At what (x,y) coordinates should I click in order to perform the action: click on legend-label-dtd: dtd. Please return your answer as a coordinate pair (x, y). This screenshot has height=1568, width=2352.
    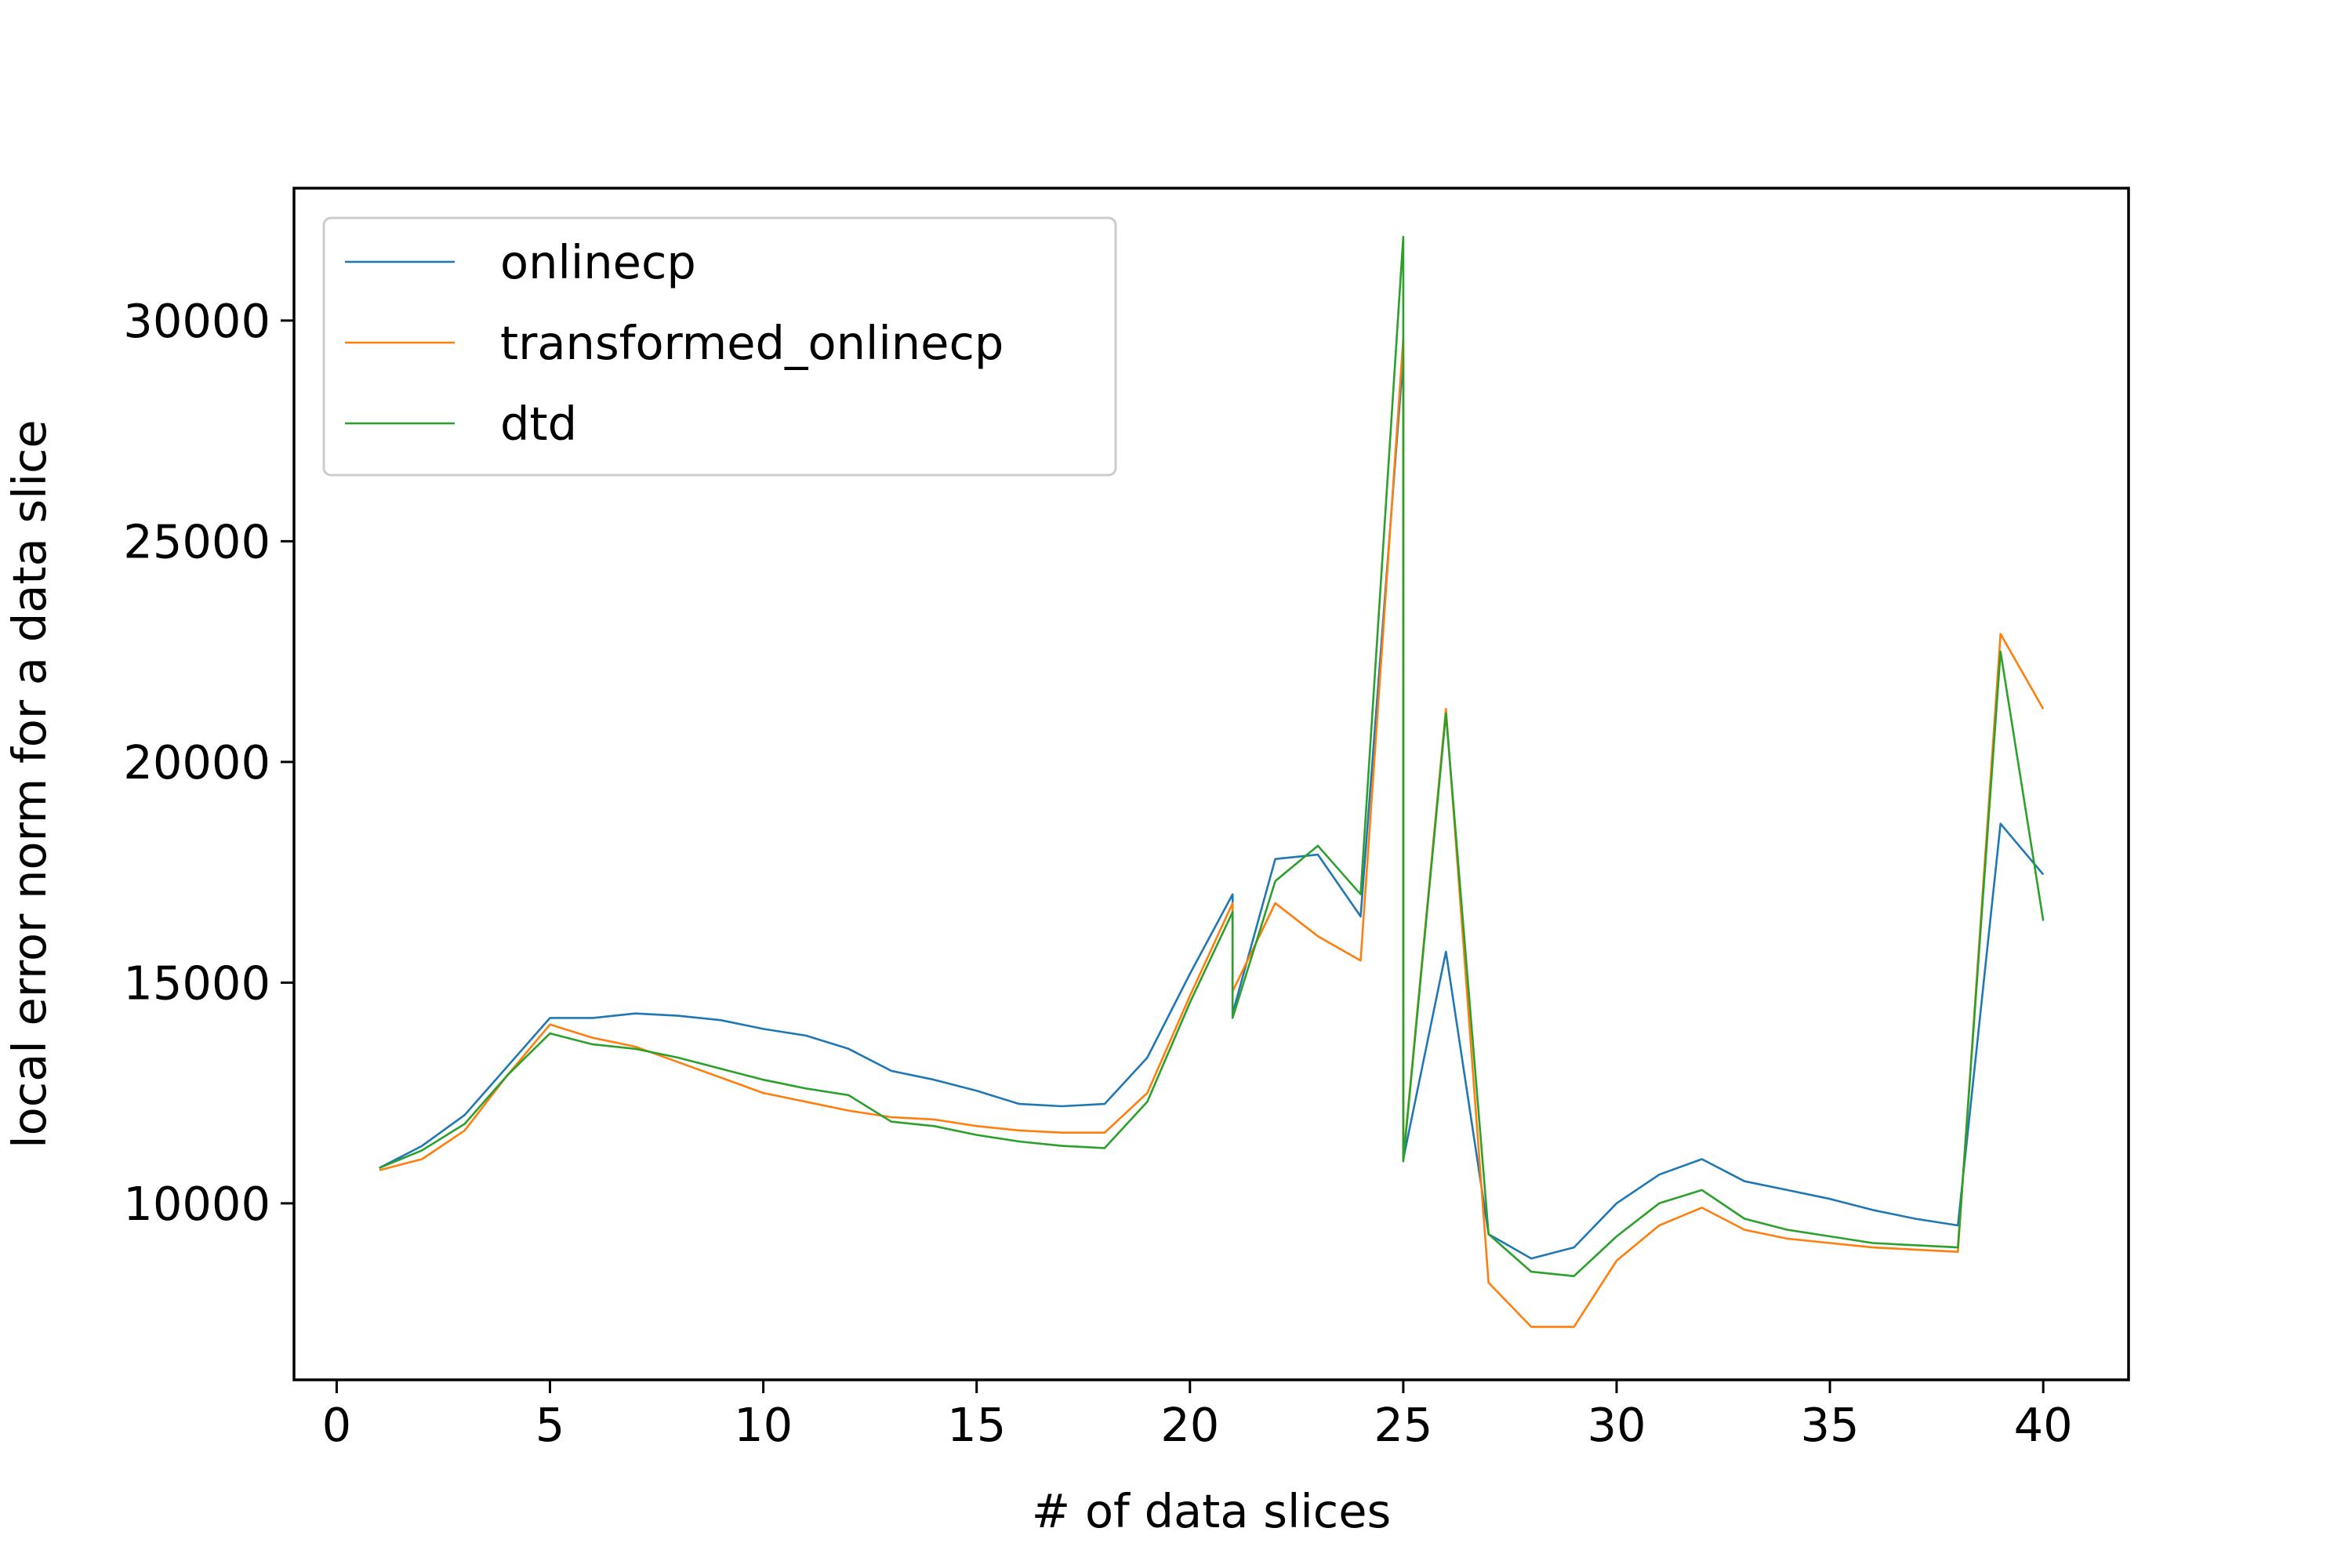
    Looking at the image, I should click on (538, 424).